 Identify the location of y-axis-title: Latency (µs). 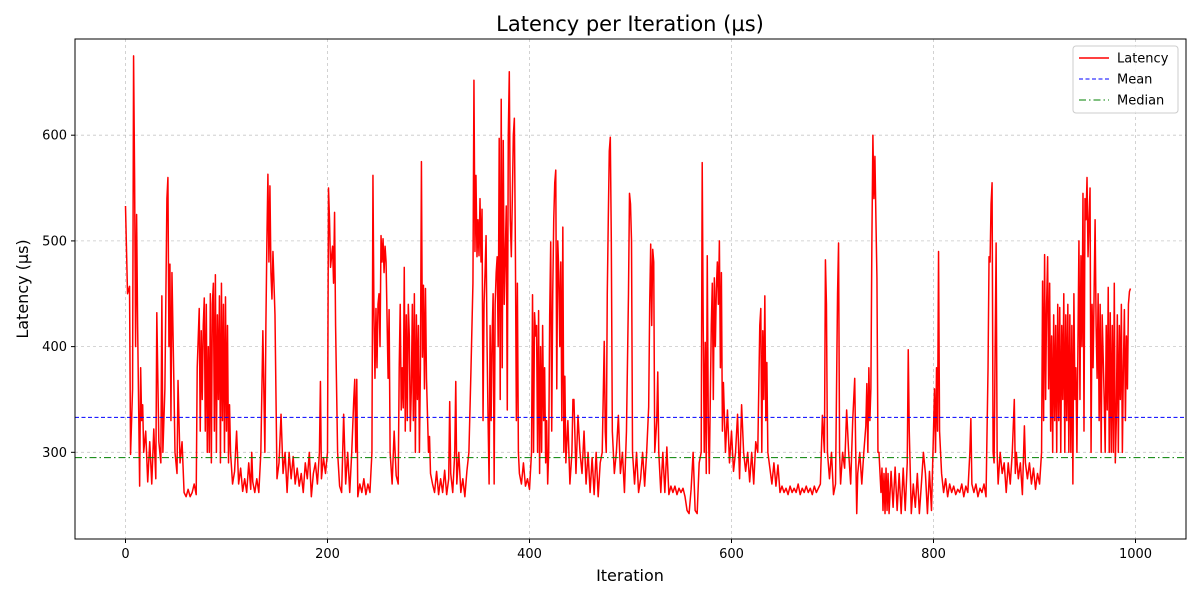
(22, 288).